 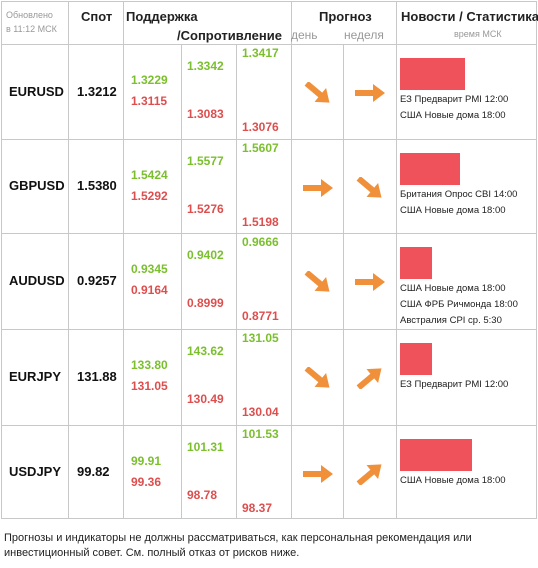 What do you see at coordinates (260, 222) in the screenshot?
I see `resistance-level-3: 1.5198` at bounding box center [260, 222].